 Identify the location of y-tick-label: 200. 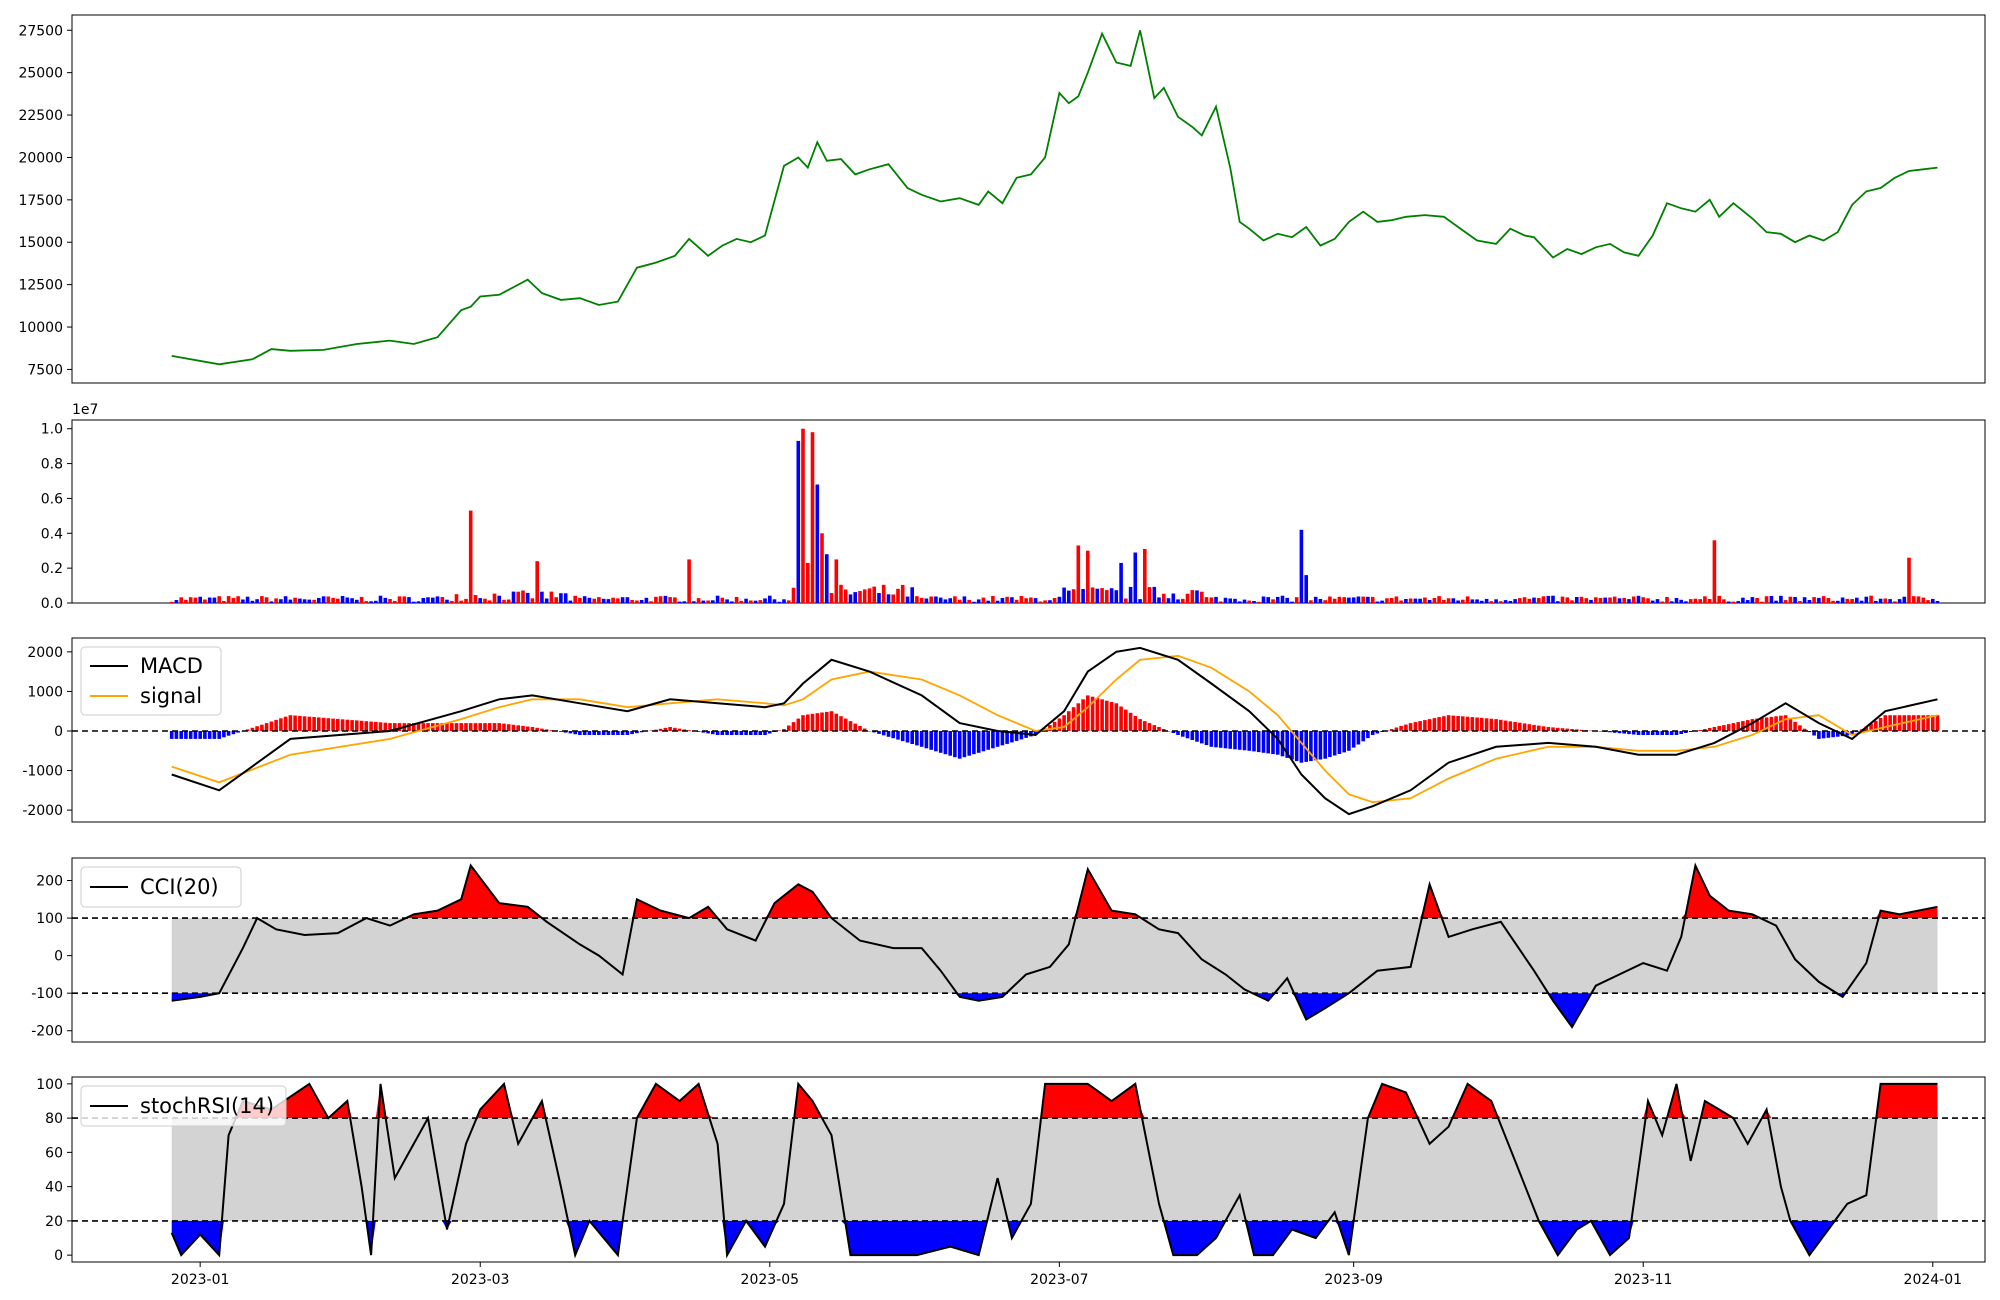
(49, 882).